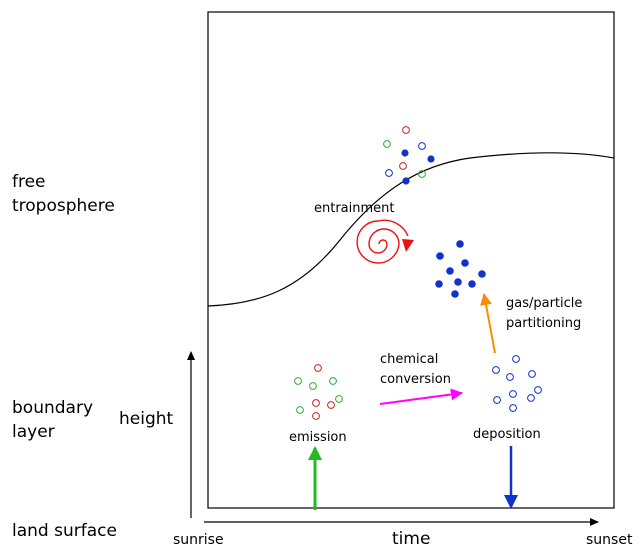  What do you see at coordinates (63, 206) in the screenshot?
I see `free-troposphere-label-line2: troposphere` at bounding box center [63, 206].